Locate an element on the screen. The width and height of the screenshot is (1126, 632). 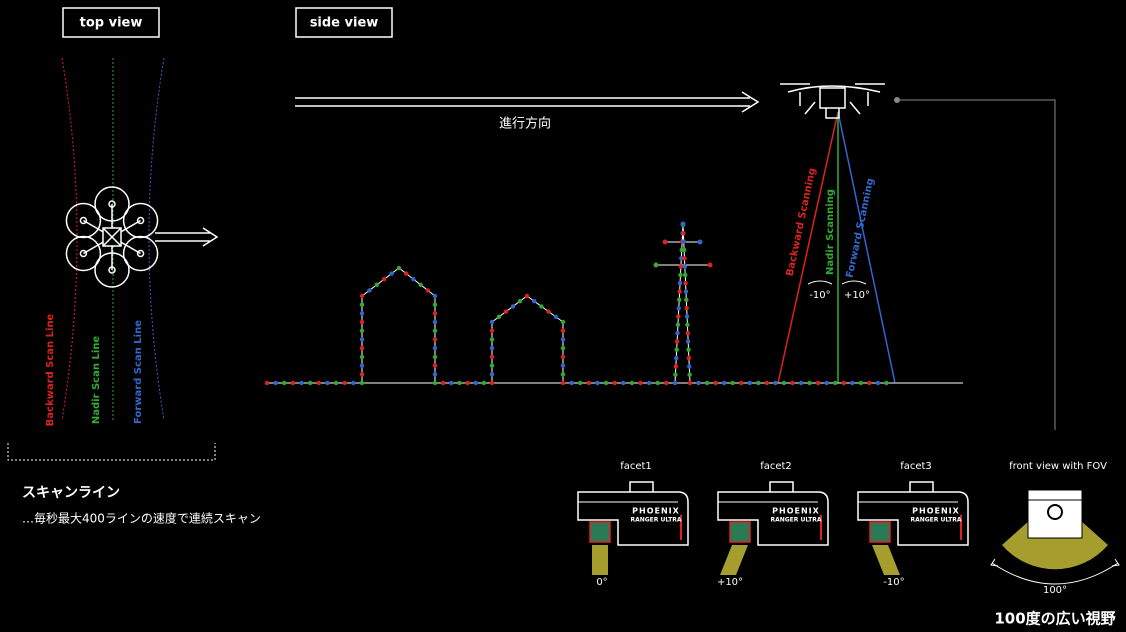
model: RANGER ULTRA is located at coordinates (655, 520).